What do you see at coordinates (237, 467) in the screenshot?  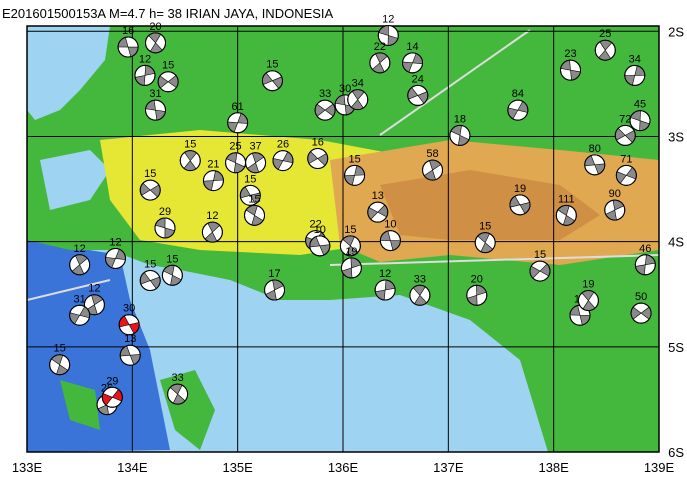 I see `lon-tick-label: 135E` at bounding box center [237, 467].